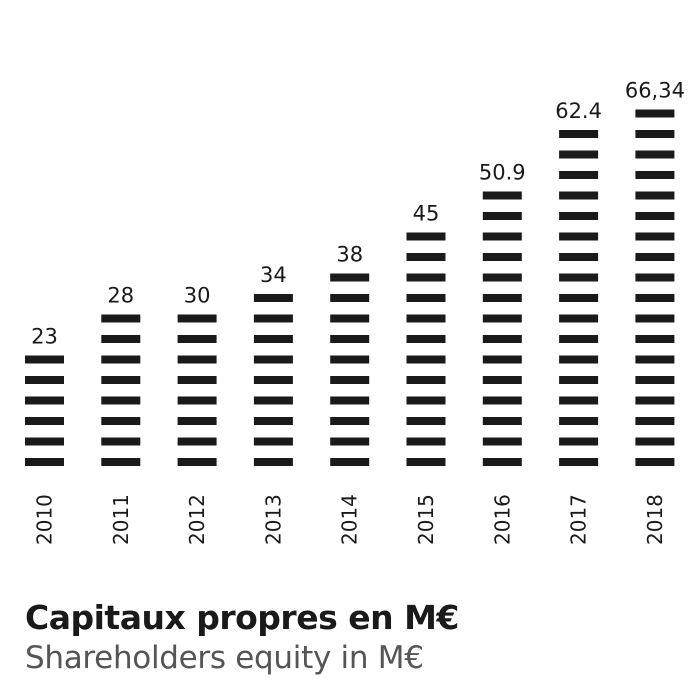 The image size is (700, 700). I want to click on bar-2011, so click(121, 390).